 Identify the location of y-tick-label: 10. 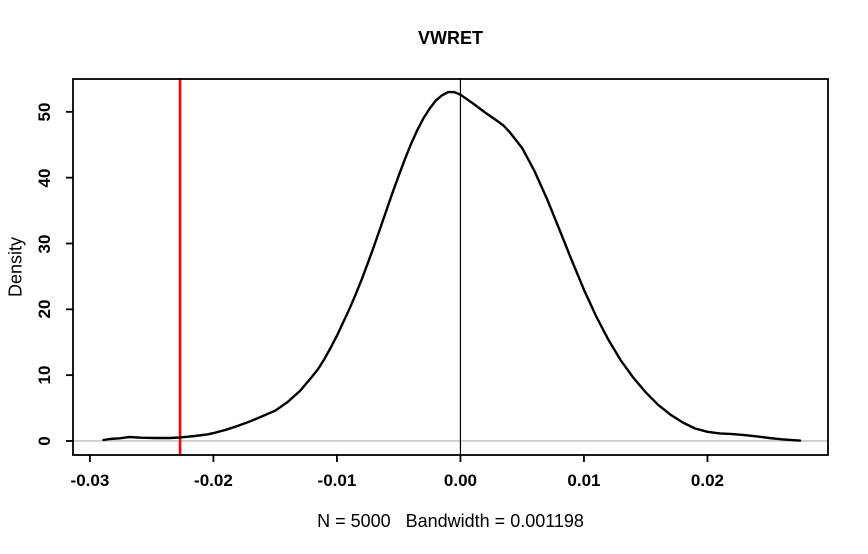
(44, 375).